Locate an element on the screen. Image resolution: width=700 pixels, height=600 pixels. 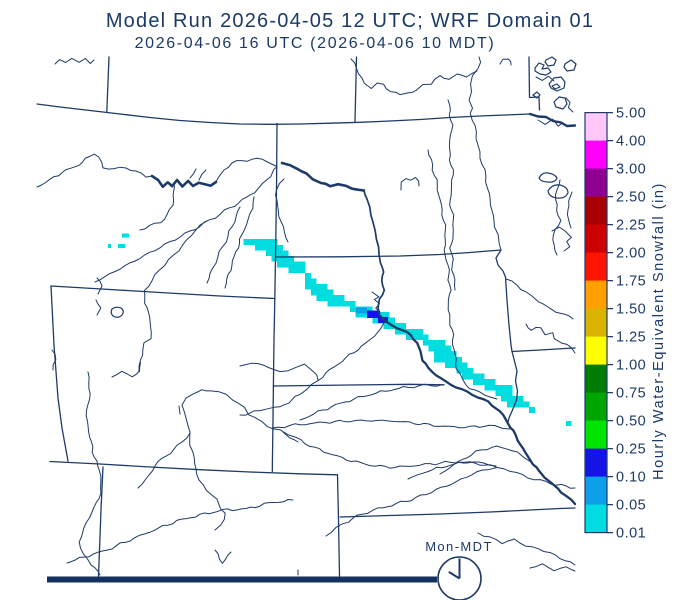
svg-text: 0.25 is located at coordinates (631, 450).